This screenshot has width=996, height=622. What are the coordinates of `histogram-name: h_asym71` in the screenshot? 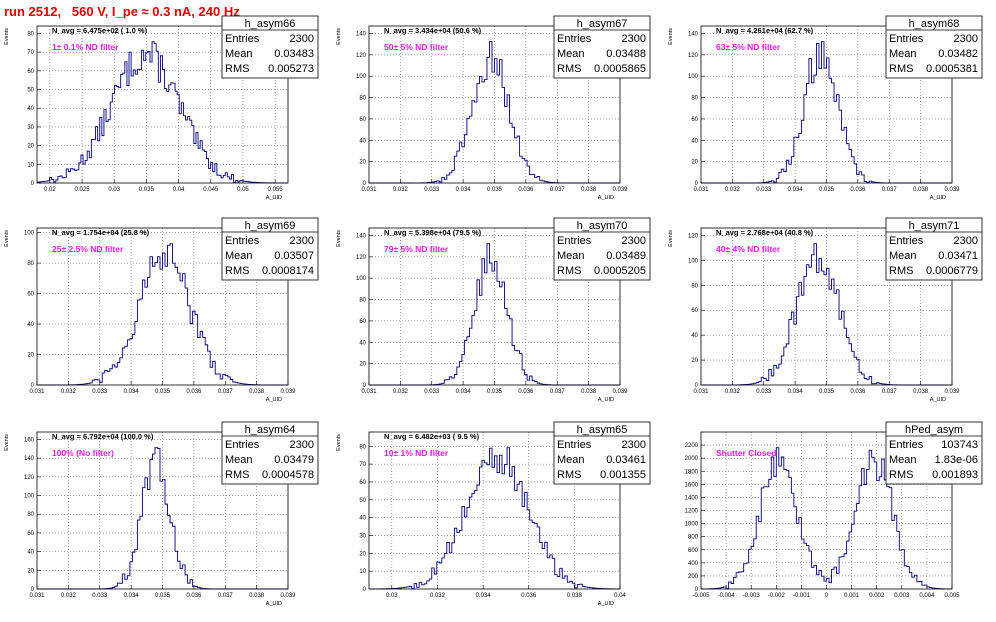 It's located at (934, 226).